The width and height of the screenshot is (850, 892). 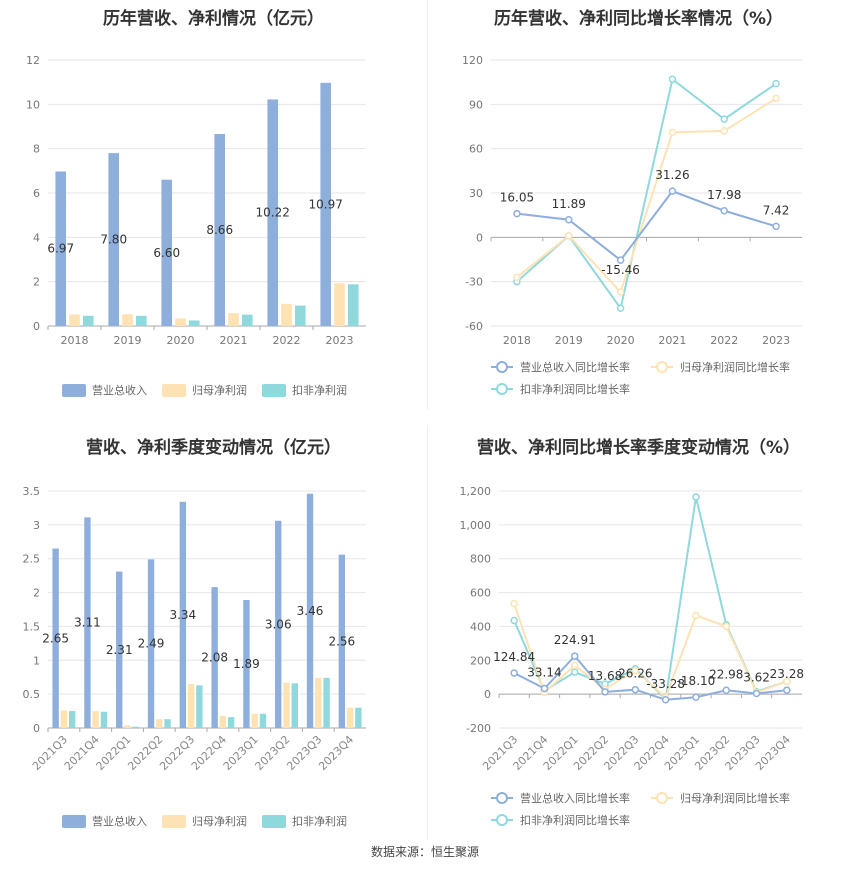 I want to click on data-label: 124.84, so click(x=514, y=657).